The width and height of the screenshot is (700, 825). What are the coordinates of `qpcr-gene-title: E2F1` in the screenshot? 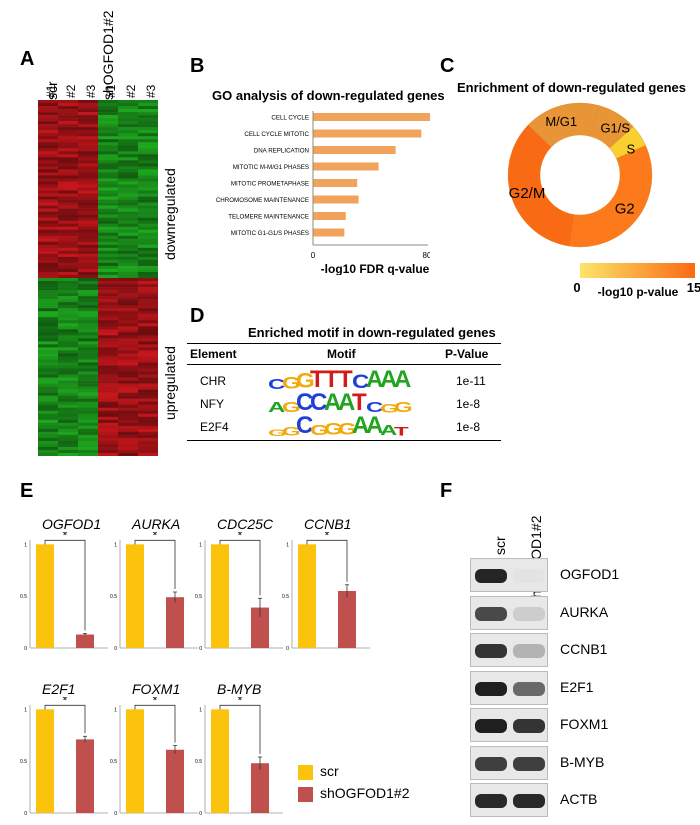 It's located at (59, 689).